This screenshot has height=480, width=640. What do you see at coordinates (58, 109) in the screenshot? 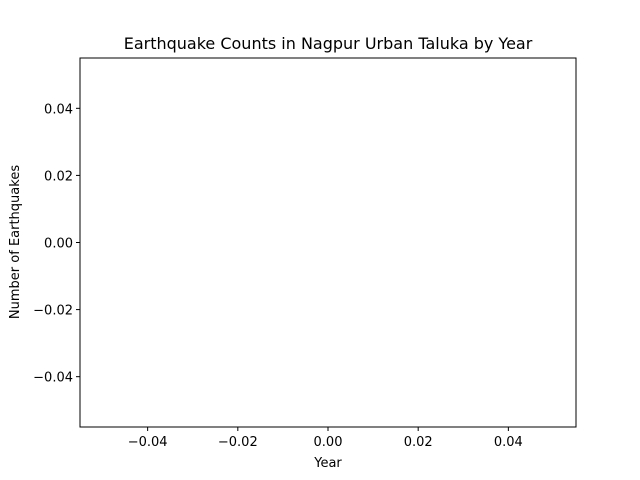
I see `y-tick-label: 0.04` at bounding box center [58, 109].